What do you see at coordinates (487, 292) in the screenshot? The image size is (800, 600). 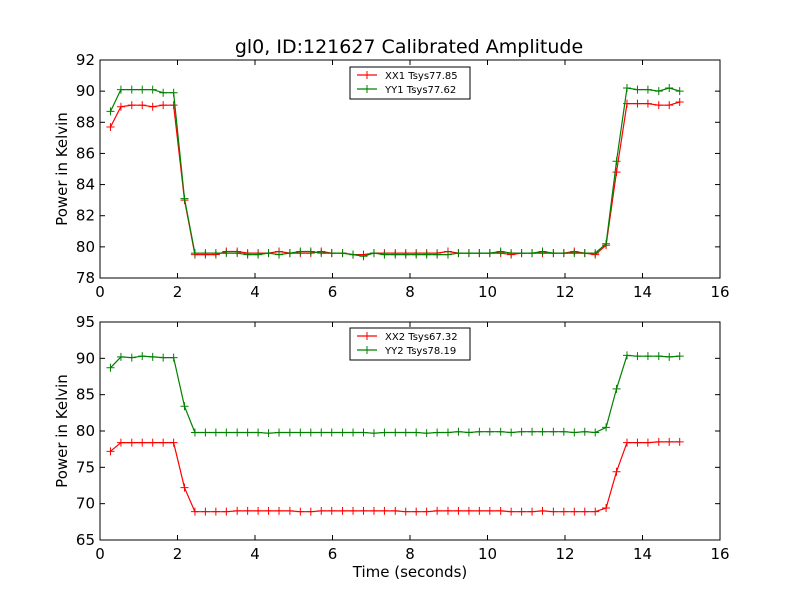 I see `x-tick-label: 10` at bounding box center [487, 292].